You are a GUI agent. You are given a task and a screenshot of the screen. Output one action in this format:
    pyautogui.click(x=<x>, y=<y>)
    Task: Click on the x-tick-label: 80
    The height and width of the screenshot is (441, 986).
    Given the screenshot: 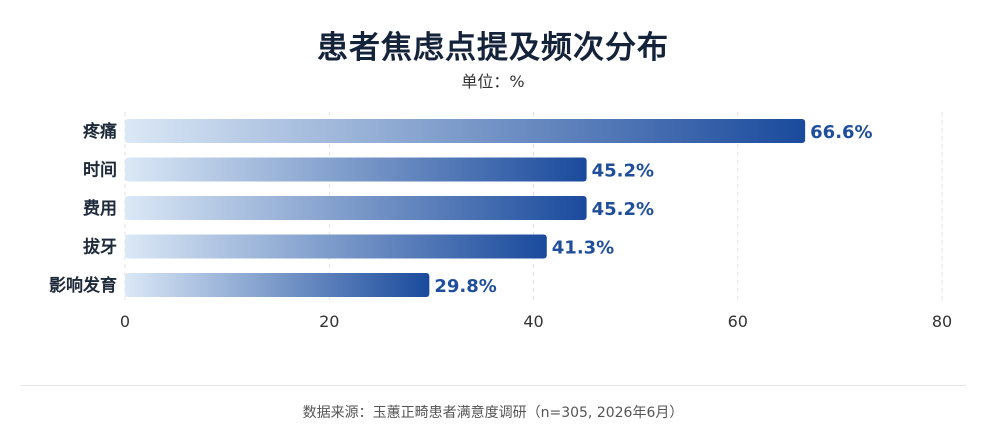 What is the action you would take?
    pyautogui.click(x=942, y=321)
    